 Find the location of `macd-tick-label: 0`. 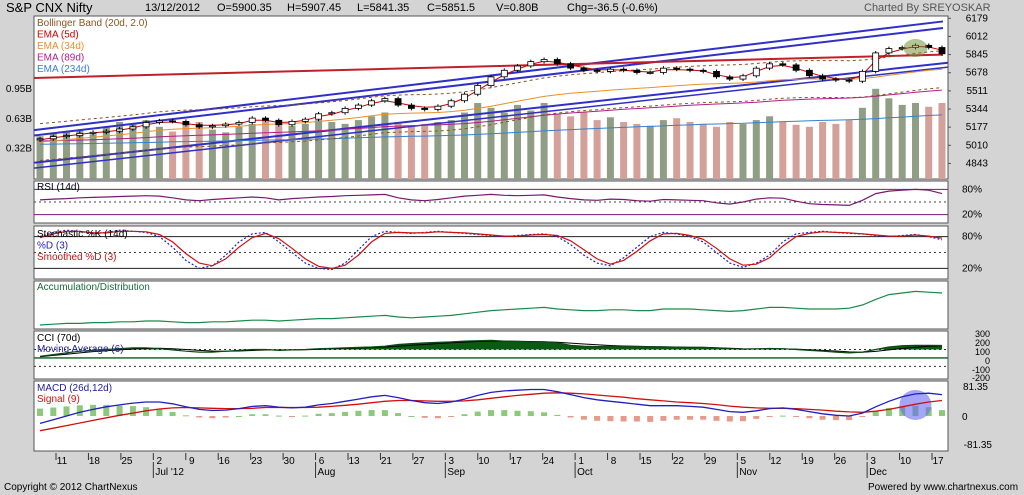

macd-tick-label: 0 is located at coordinates (965, 417).